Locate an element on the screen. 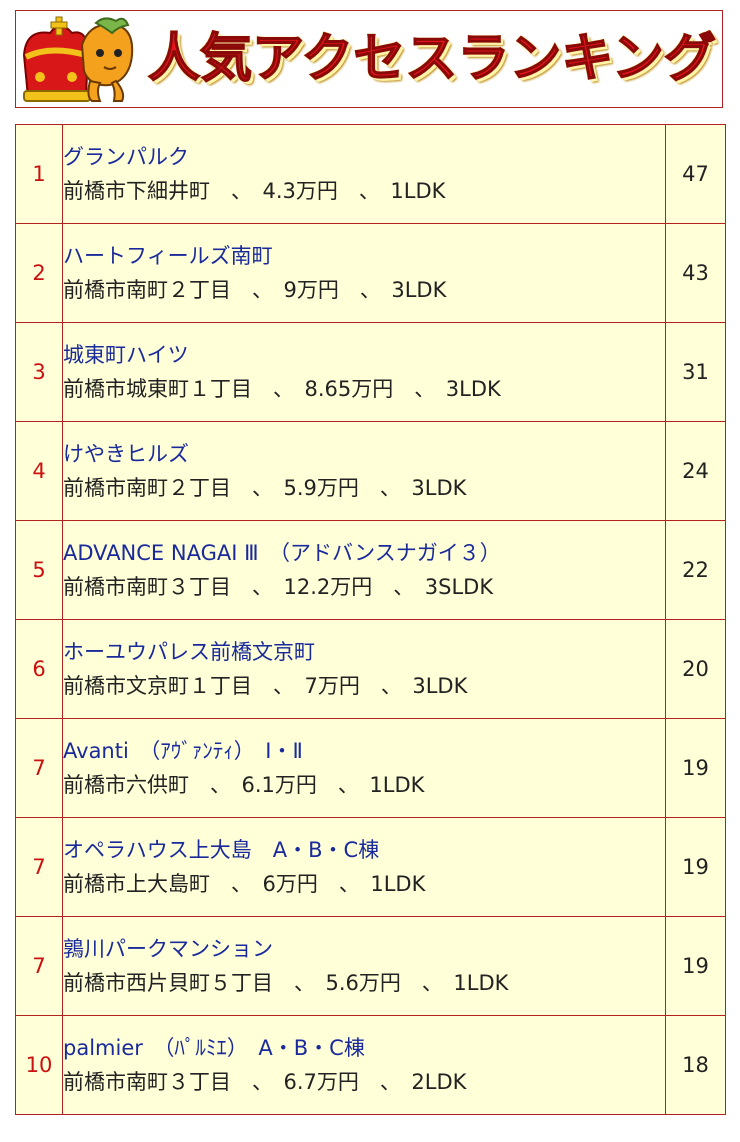 This screenshot has height=1142, width=740. table-row: 4 けやきヒルズ 前橋市南町２丁目 、 5.9万円 、 3LDK 24 is located at coordinates (370, 471).